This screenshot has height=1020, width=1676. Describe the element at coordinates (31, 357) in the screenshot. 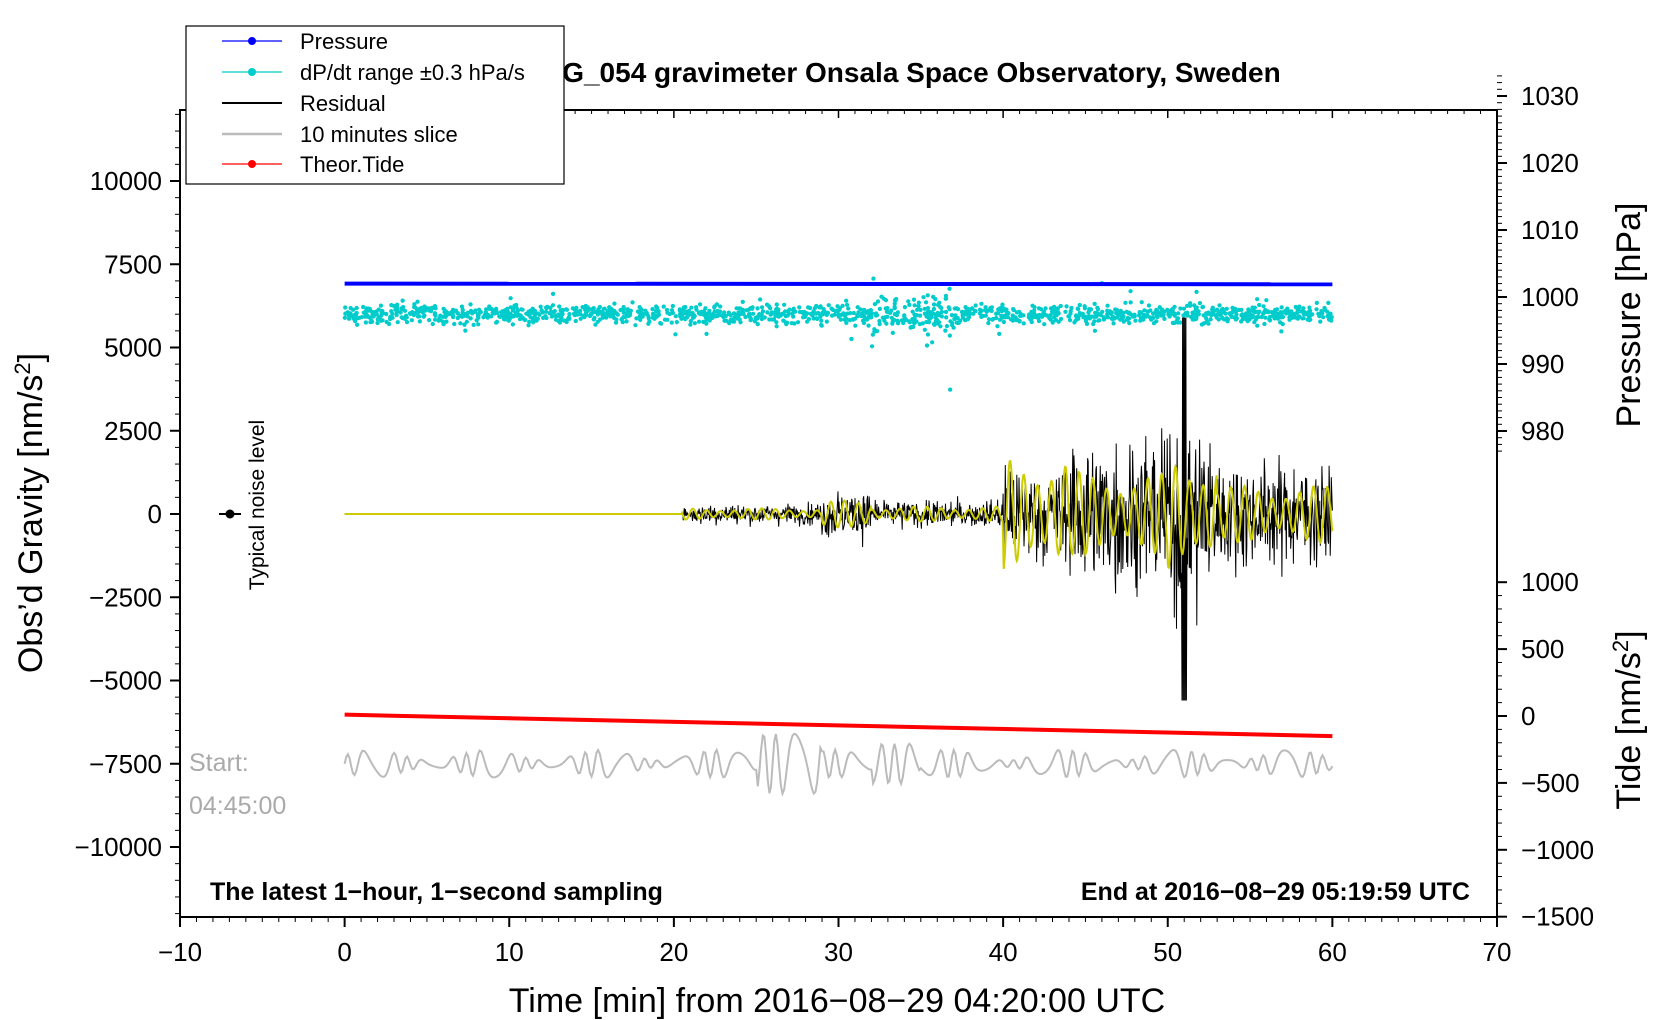

I see `y-axis-left-title-end: ]` at that location.